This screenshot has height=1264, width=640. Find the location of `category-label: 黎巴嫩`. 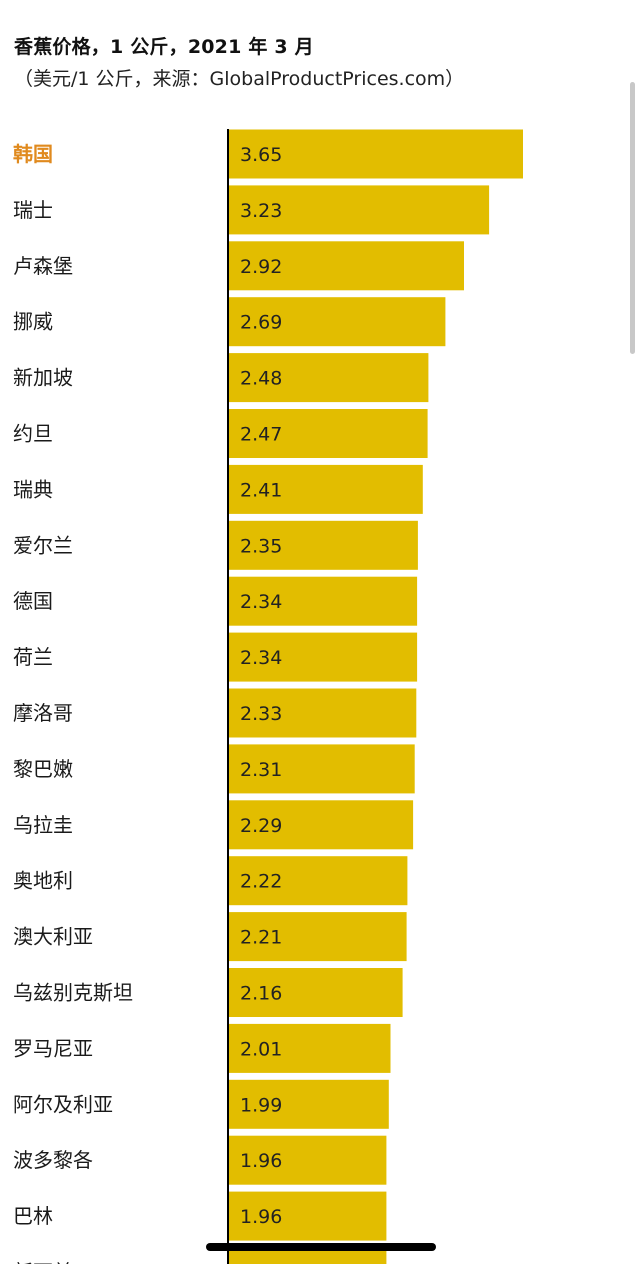

category-label: 黎巴嫩 is located at coordinates (43, 769).